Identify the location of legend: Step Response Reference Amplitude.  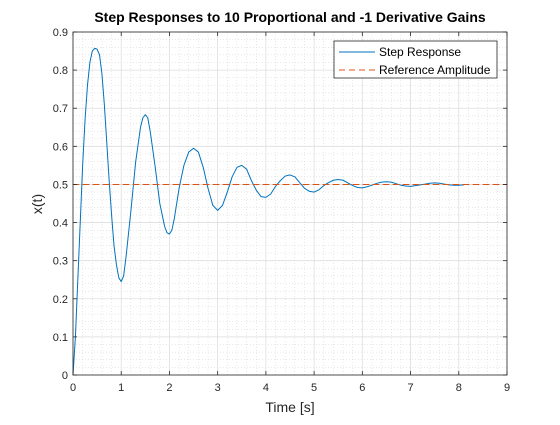
(415, 59).